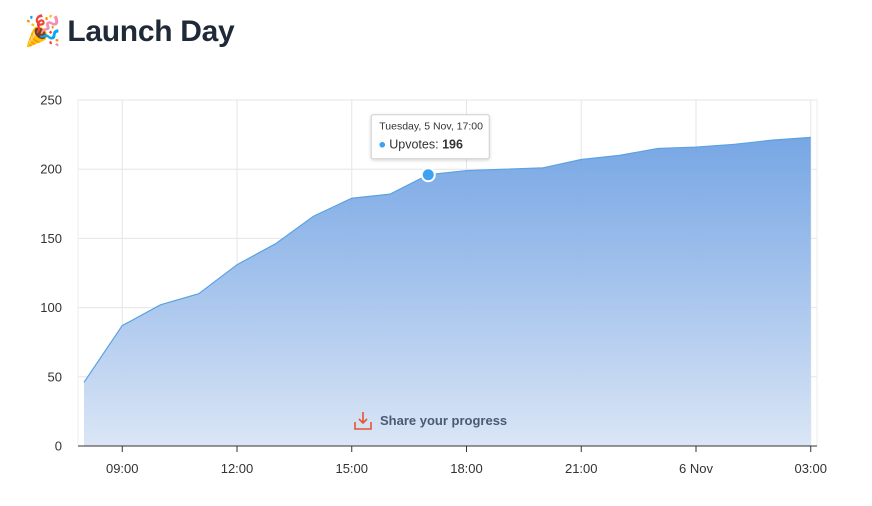 The width and height of the screenshot is (872, 506). What do you see at coordinates (51, 100) in the screenshot?
I see `y-tick-label: 250` at bounding box center [51, 100].